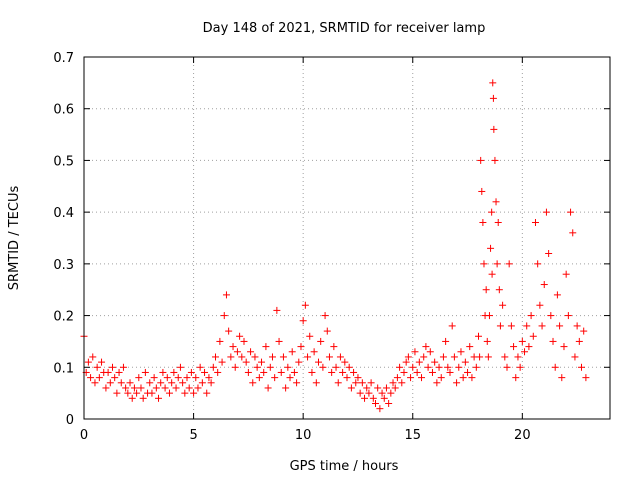 Image resolution: width=640 pixels, height=480 pixels. Describe the element at coordinates (412, 435) in the screenshot. I see `x-tick-label: 15` at that location.